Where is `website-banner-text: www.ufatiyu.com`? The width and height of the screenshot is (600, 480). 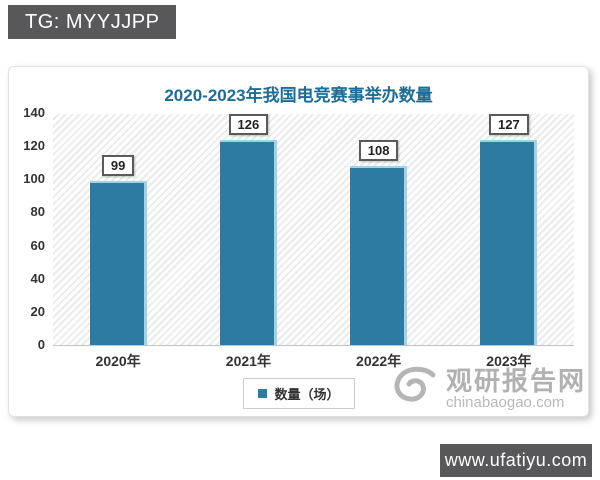
website-banner-text: www.ufatiyu.com is located at coordinates (516, 460).